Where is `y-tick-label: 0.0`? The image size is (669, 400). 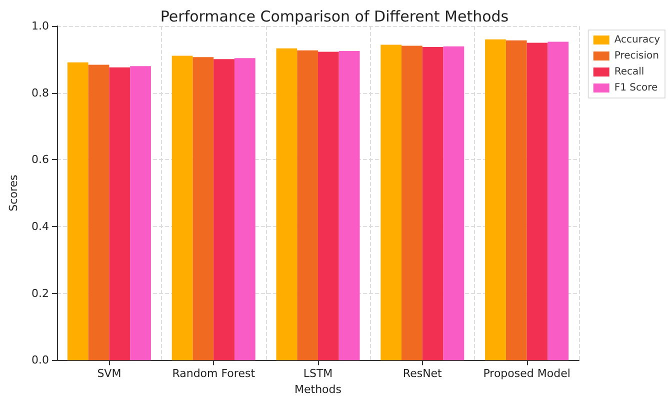
y-tick-label: 0.0 is located at coordinates (40, 360).